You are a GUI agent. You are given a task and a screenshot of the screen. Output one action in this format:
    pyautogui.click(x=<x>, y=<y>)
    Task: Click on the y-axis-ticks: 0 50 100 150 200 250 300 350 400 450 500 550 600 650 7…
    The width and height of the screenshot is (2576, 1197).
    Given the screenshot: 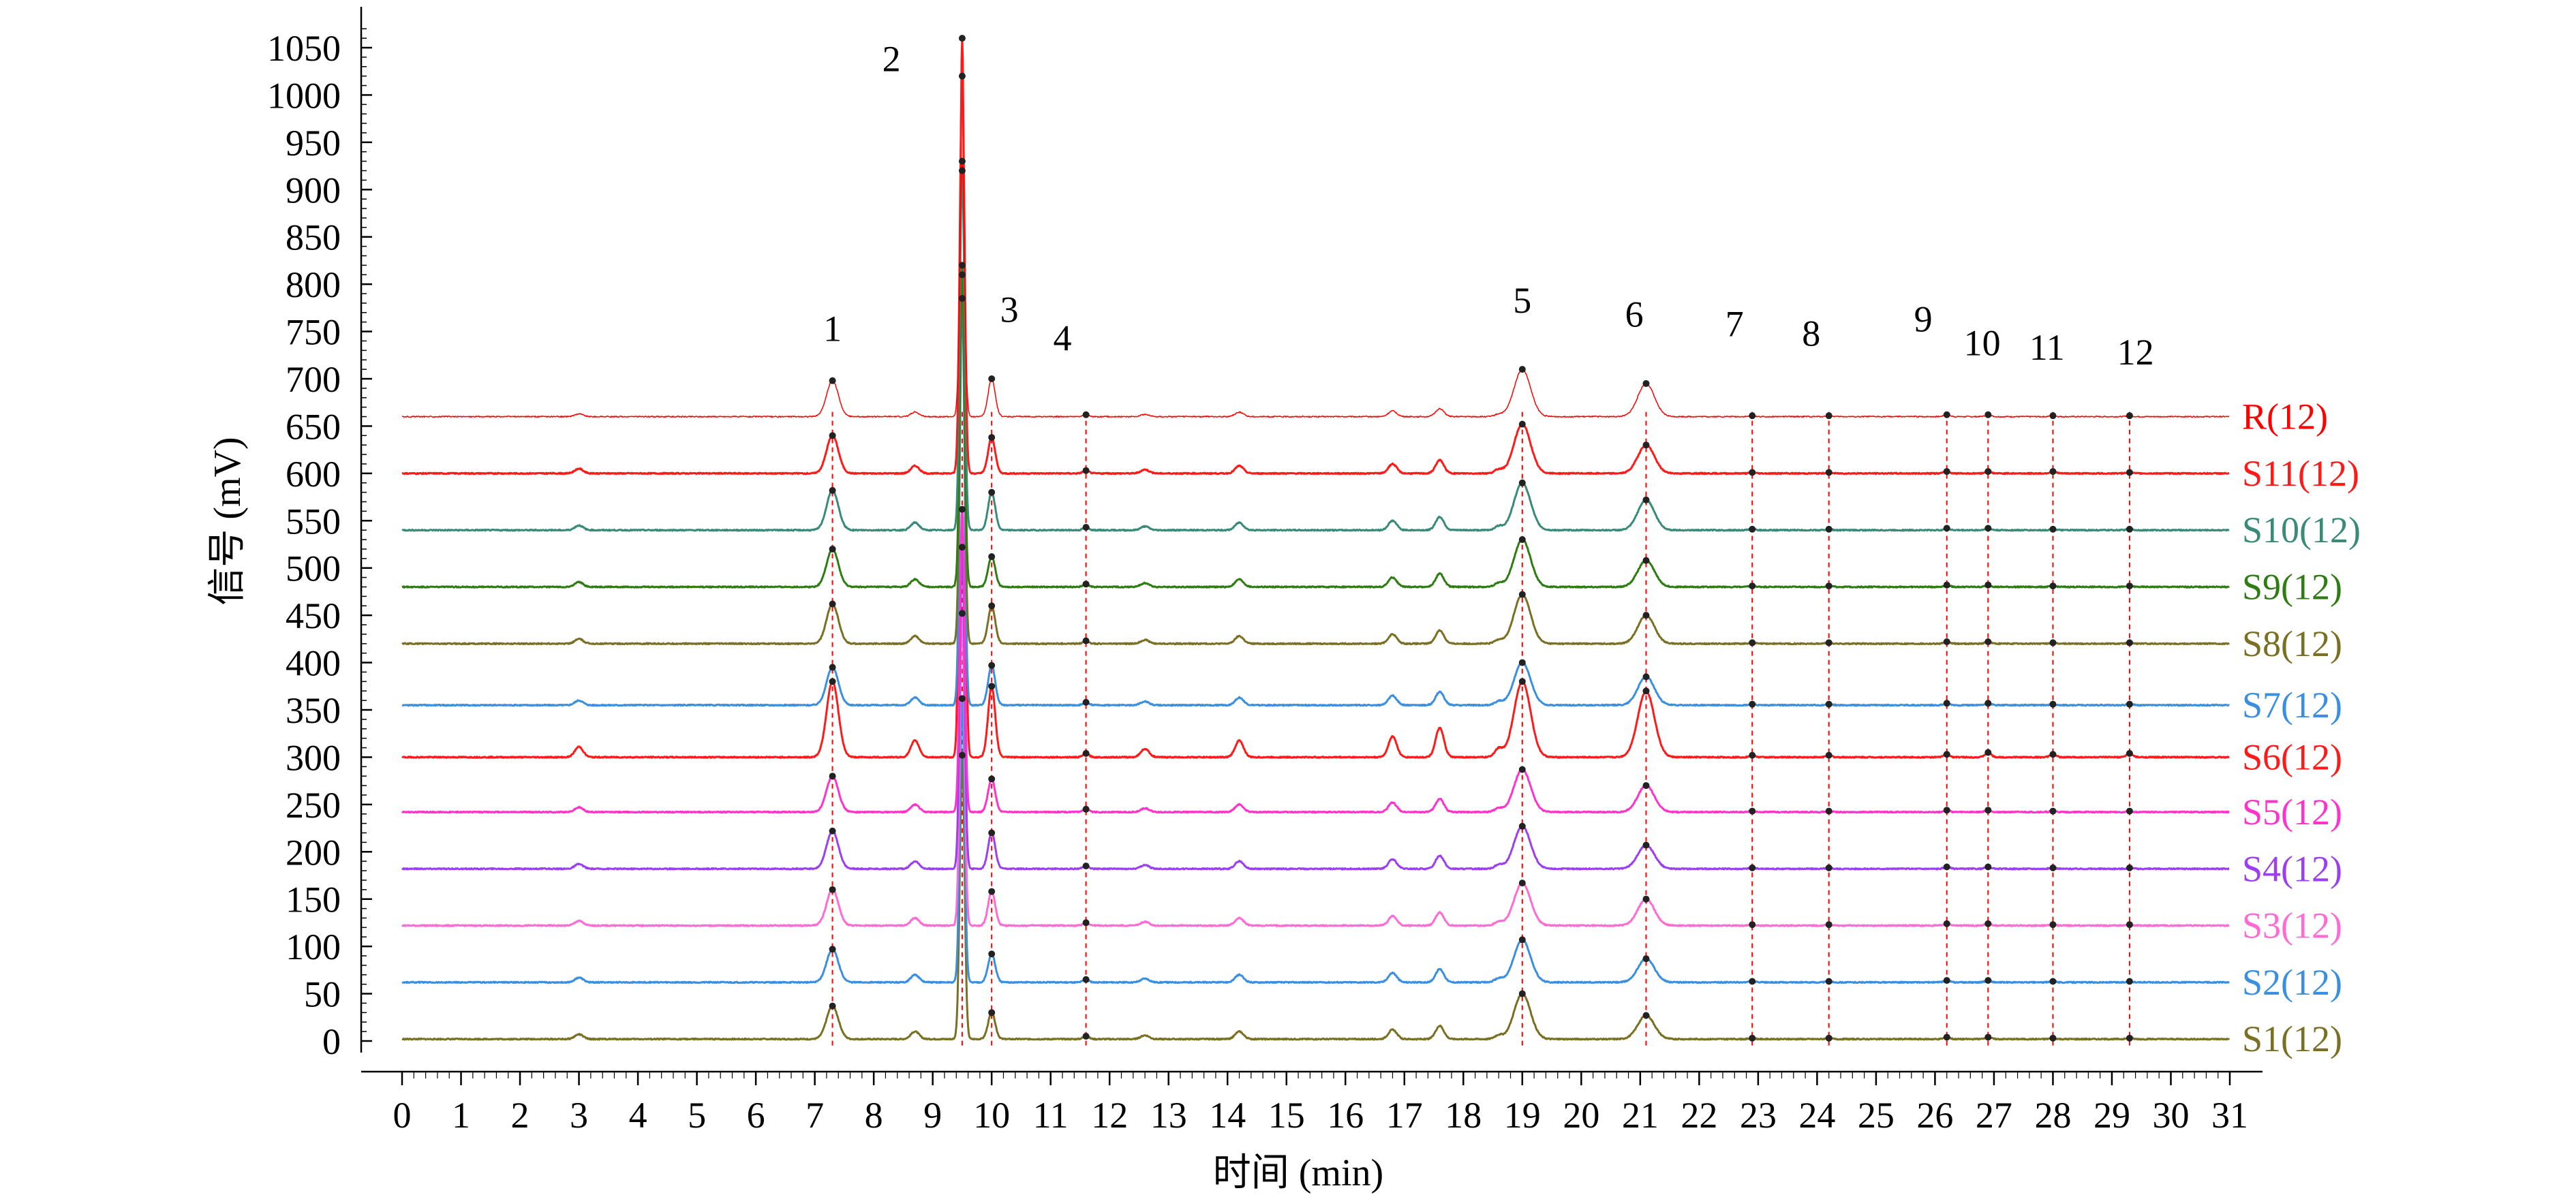 What is the action you would take?
    pyautogui.click(x=319, y=545)
    